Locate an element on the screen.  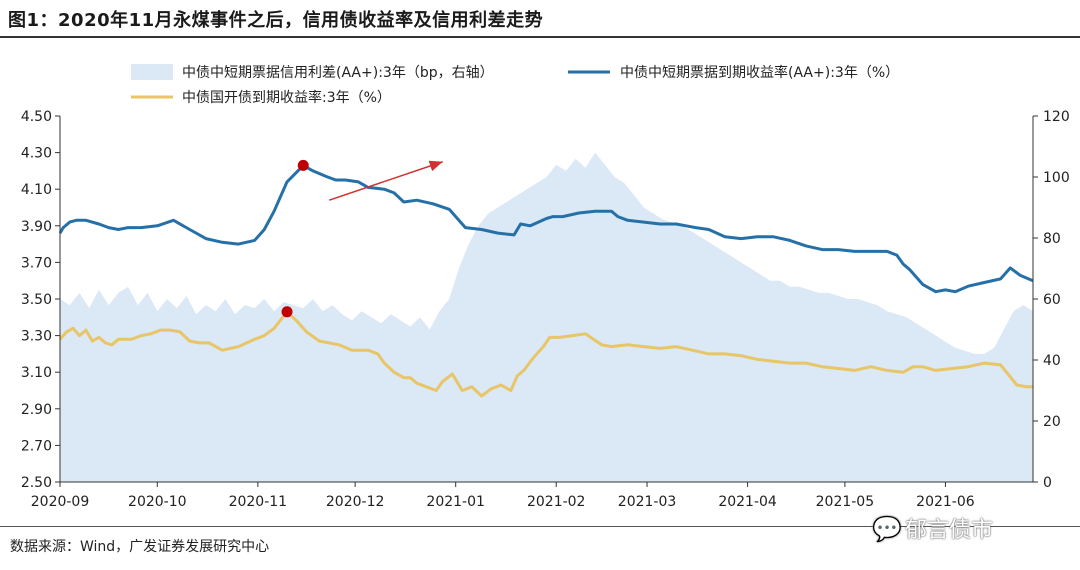
trend-arrow-line is located at coordinates (385, 181).